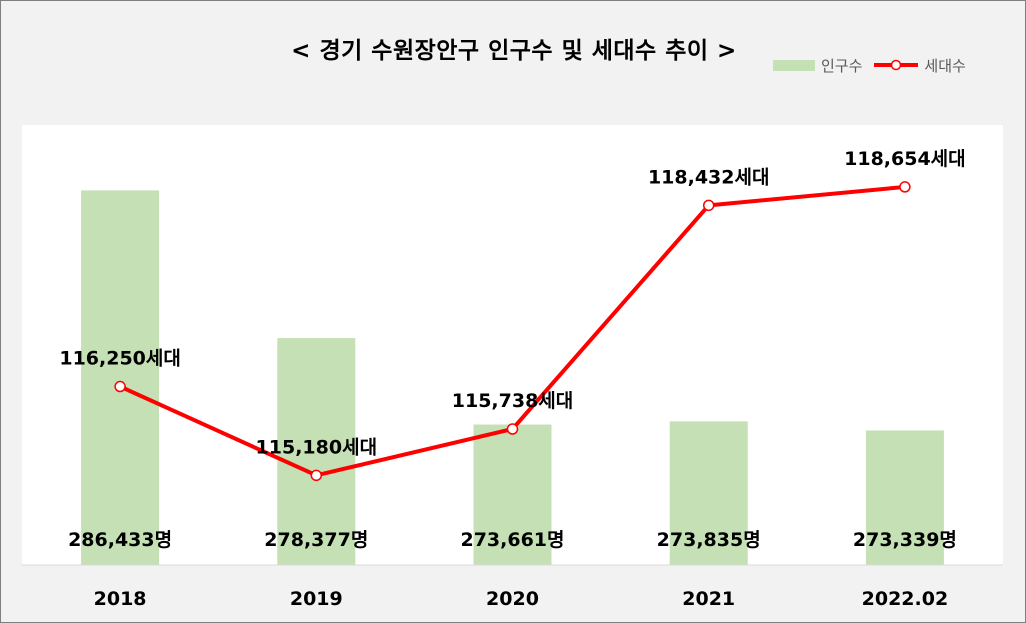  What do you see at coordinates (514, 51) in the screenshot?
I see `chart-title: < 경기 수원장안구 인구수 및 세대수 추이 >` at bounding box center [514, 51].